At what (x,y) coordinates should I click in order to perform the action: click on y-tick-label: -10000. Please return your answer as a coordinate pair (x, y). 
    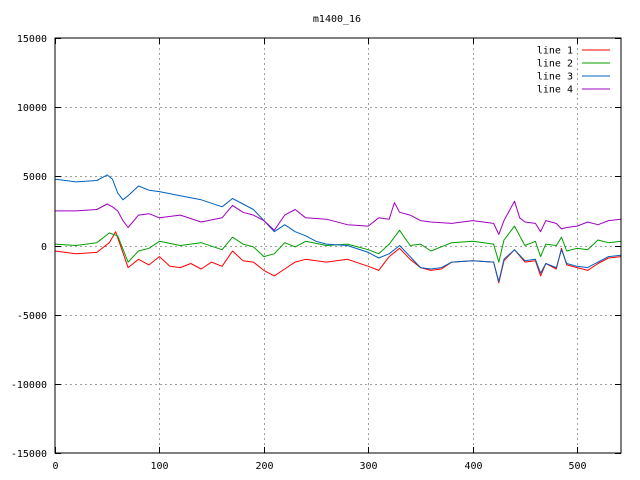
    Looking at the image, I should click on (29, 385).